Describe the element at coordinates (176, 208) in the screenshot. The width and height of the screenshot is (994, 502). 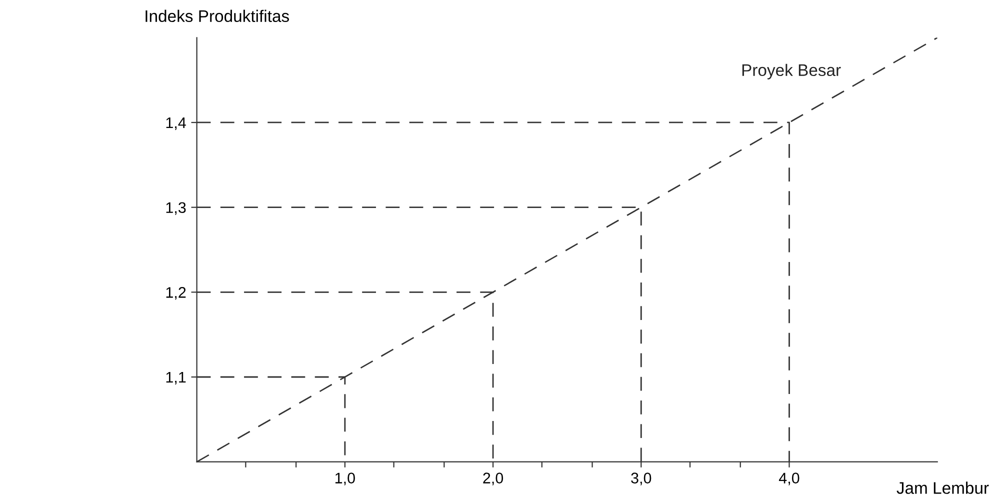
I see `y-tick-label: 1,3` at that location.